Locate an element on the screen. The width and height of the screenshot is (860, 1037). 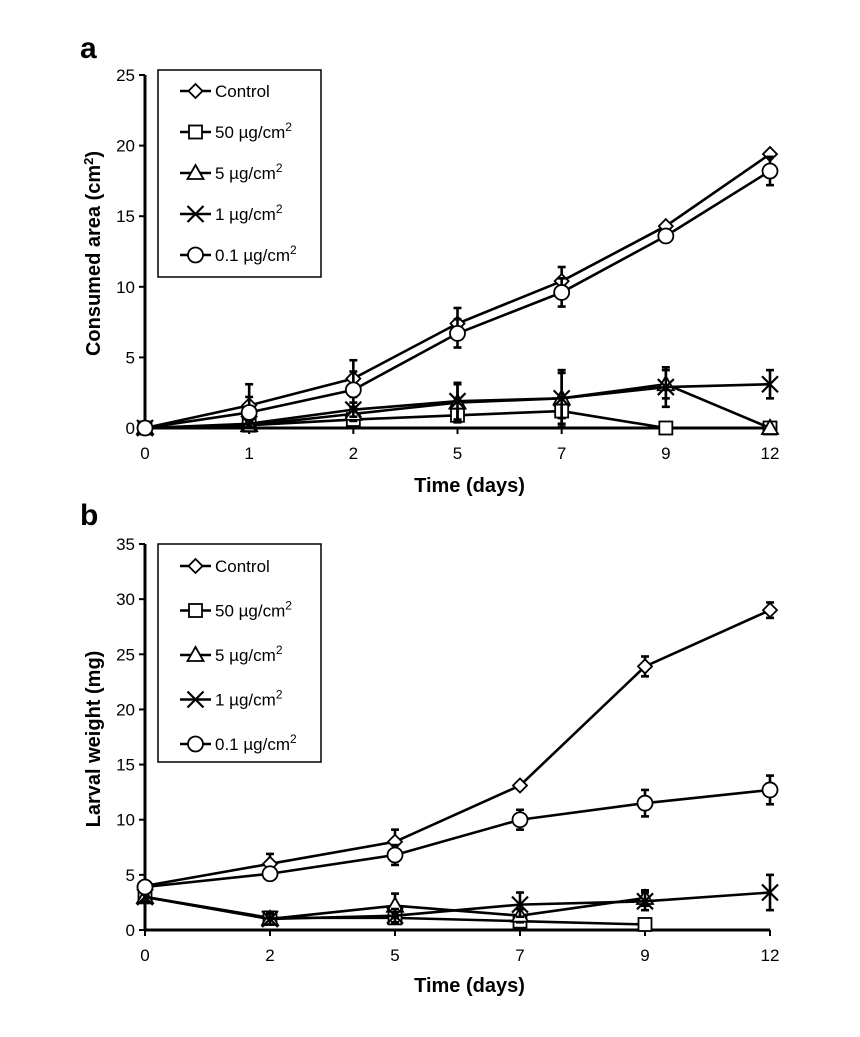
y-tick-label: 35 is located at coordinates (125, 544).